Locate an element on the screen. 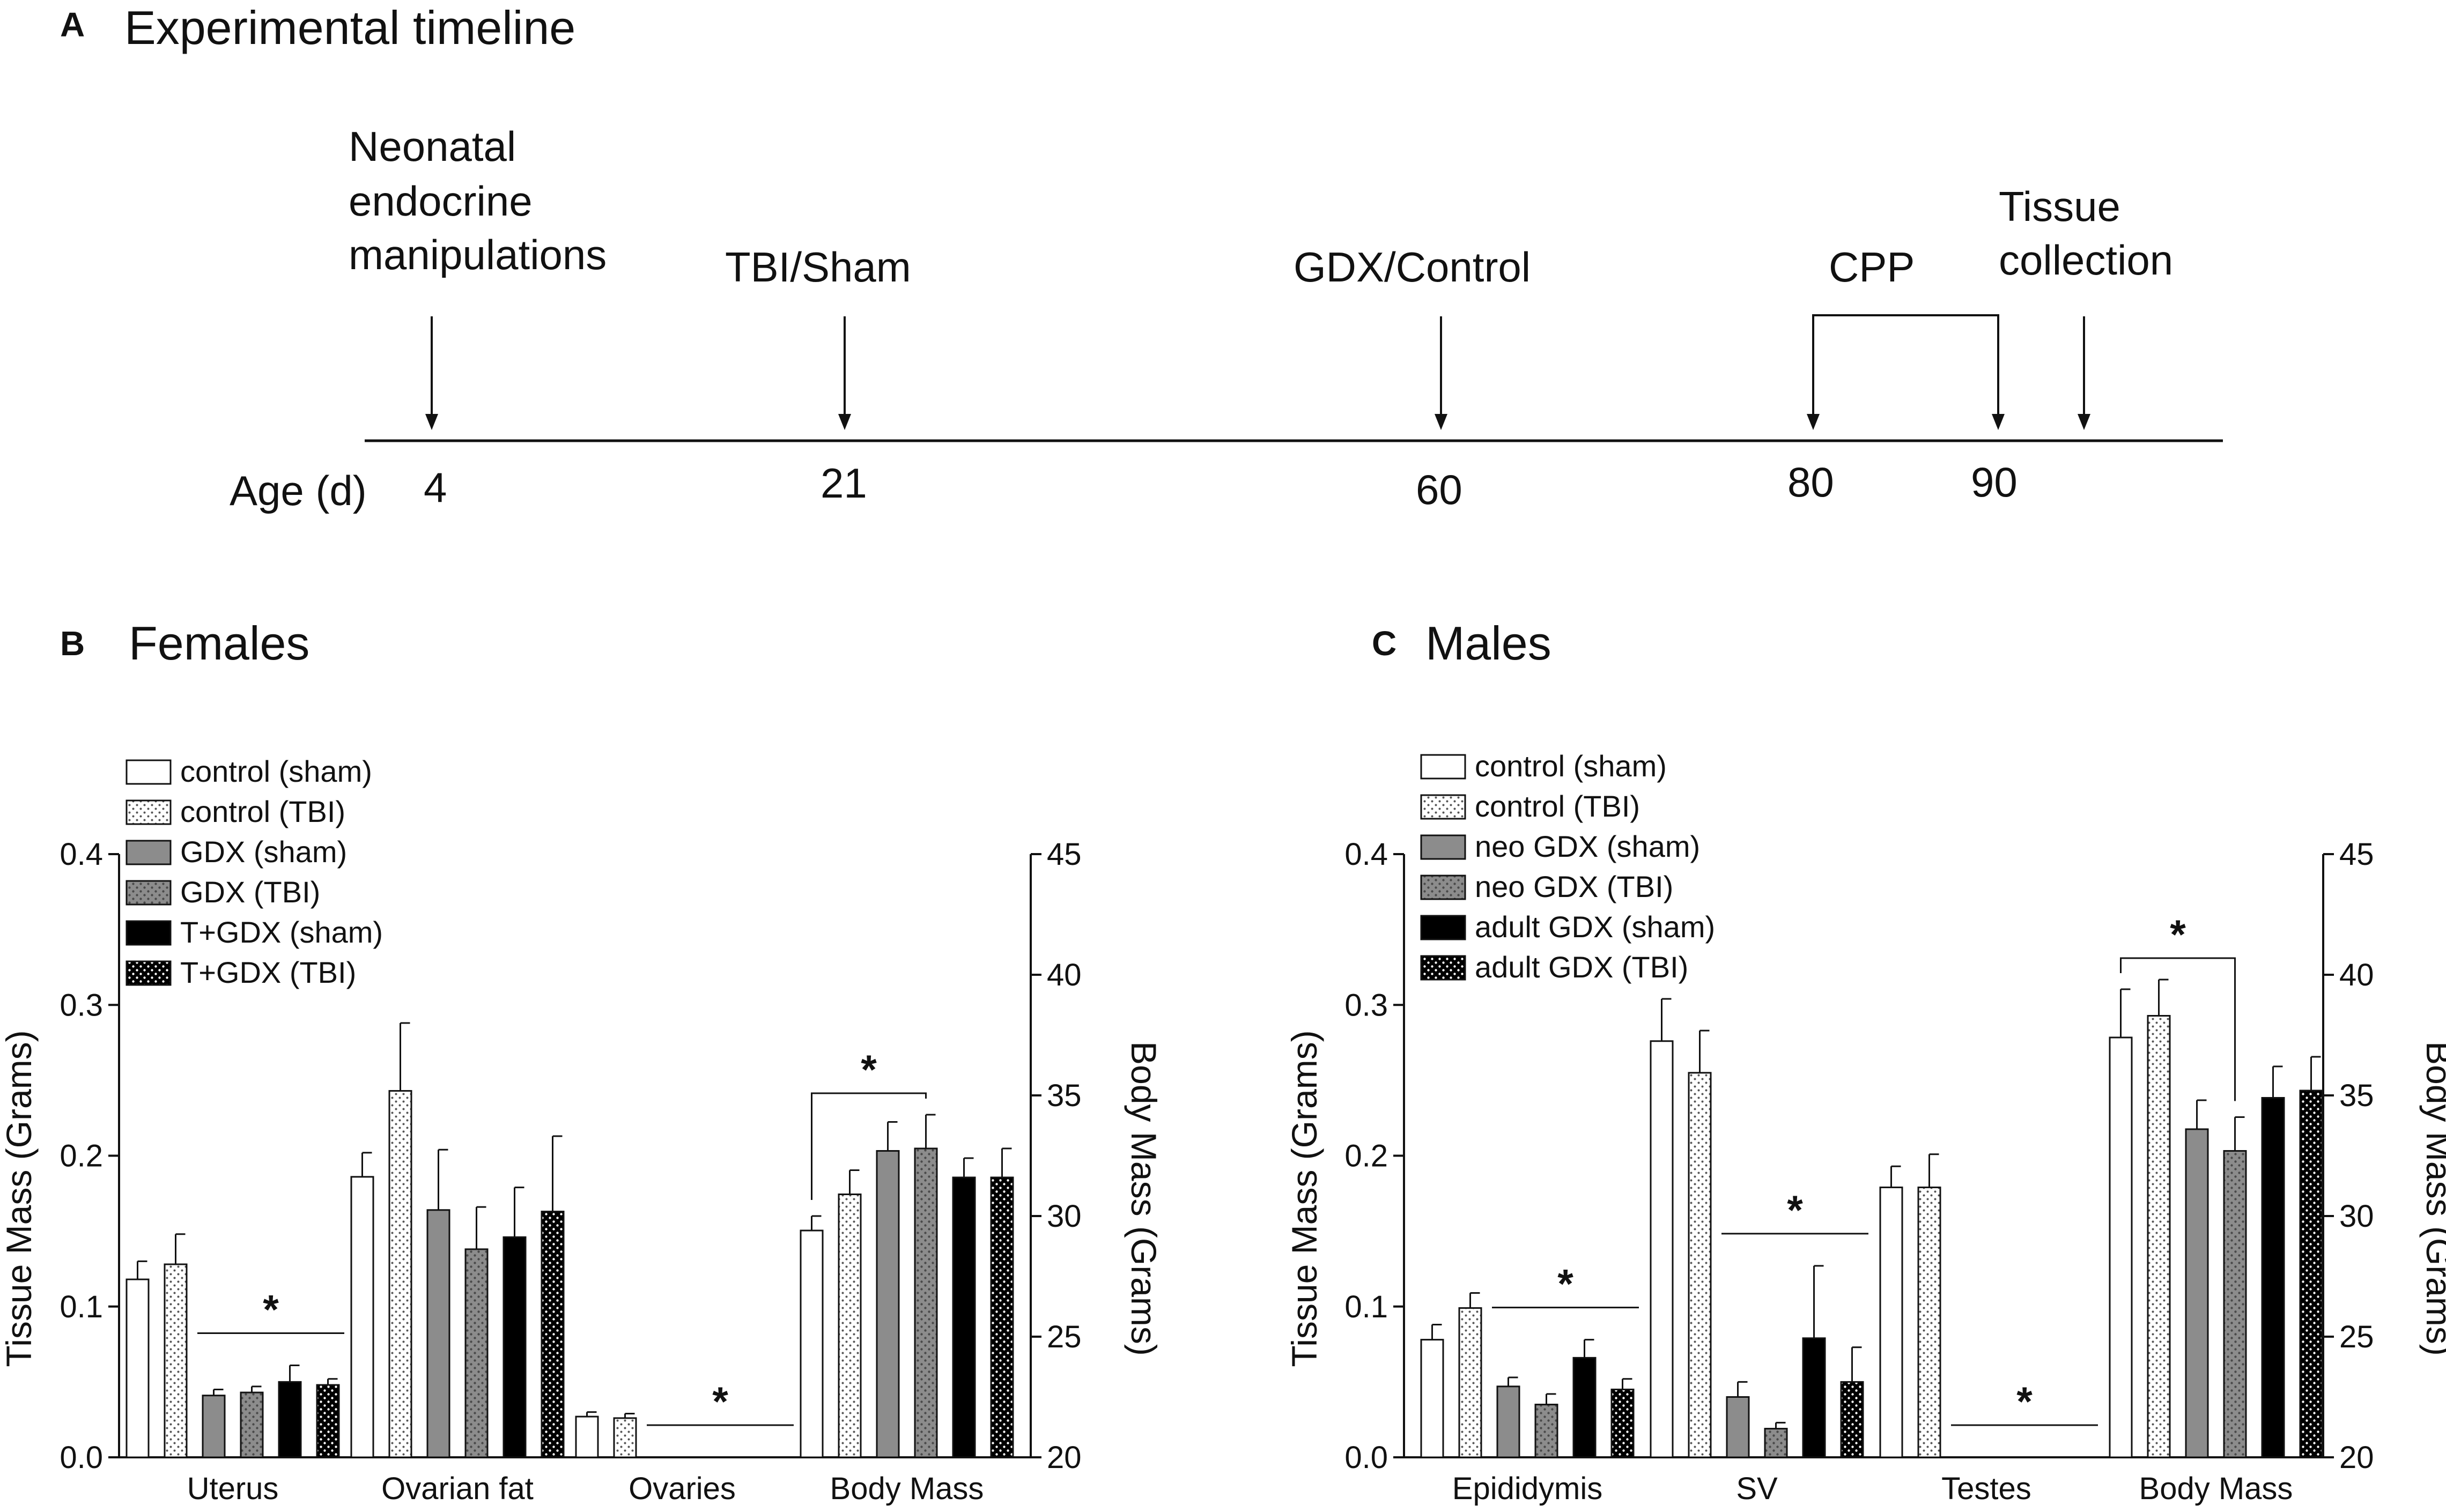 The width and height of the screenshot is (2446, 1512). males-title: Males is located at coordinates (1488, 644).